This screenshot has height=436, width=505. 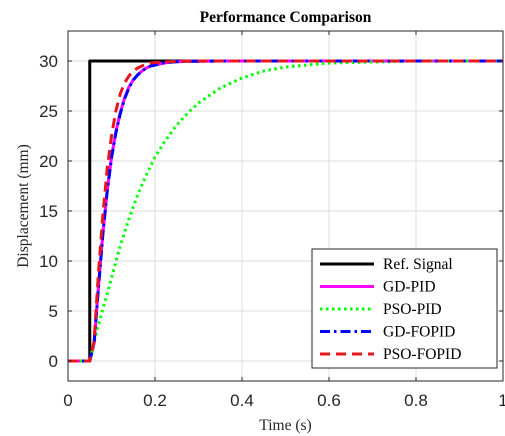 What do you see at coordinates (242, 400) in the screenshot?
I see `x-tick-label: 0.4` at bounding box center [242, 400].